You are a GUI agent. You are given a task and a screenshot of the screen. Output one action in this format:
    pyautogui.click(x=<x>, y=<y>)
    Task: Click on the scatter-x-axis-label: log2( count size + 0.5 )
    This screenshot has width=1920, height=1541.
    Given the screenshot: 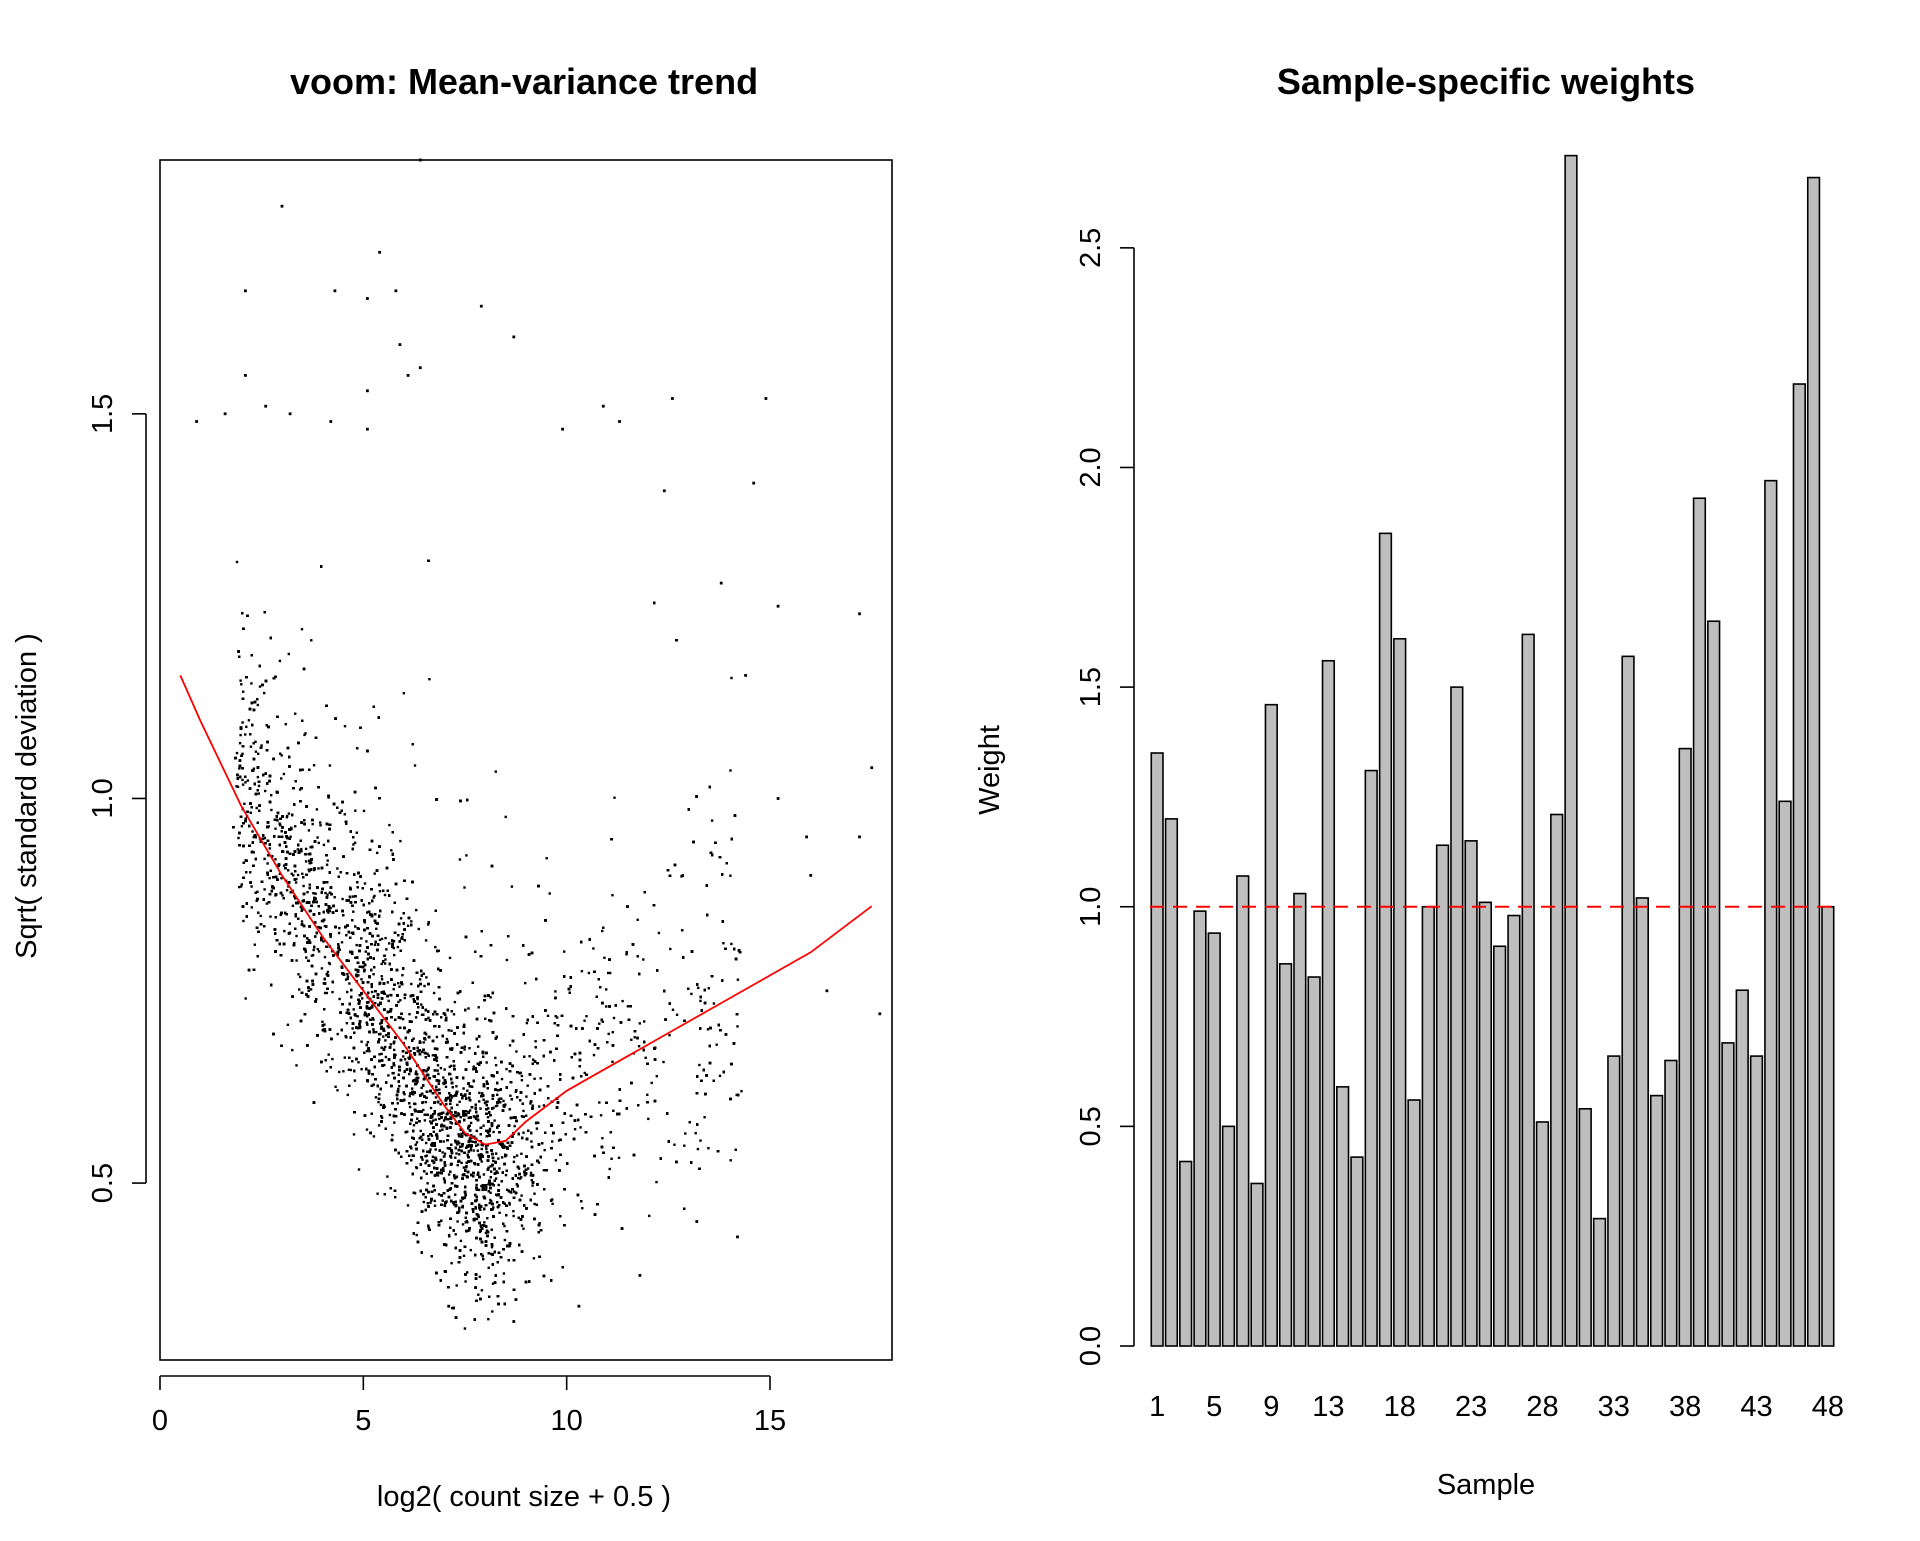 What is the action you would take?
    pyautogui.click(x=524, y=1497)
    